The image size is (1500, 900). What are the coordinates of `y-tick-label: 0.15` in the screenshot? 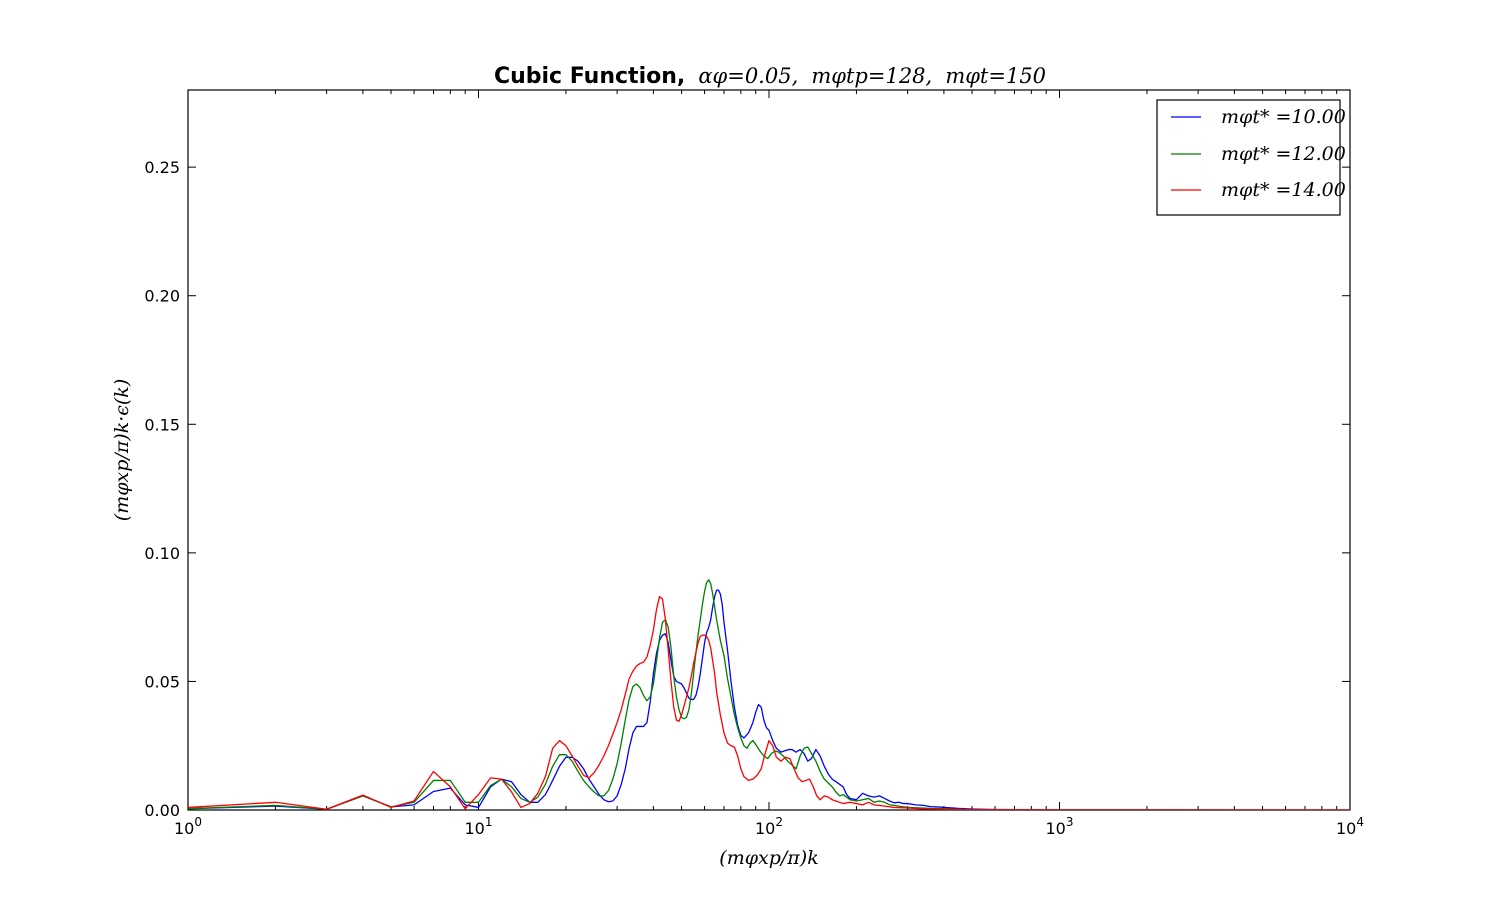 It's located at (162, 424).